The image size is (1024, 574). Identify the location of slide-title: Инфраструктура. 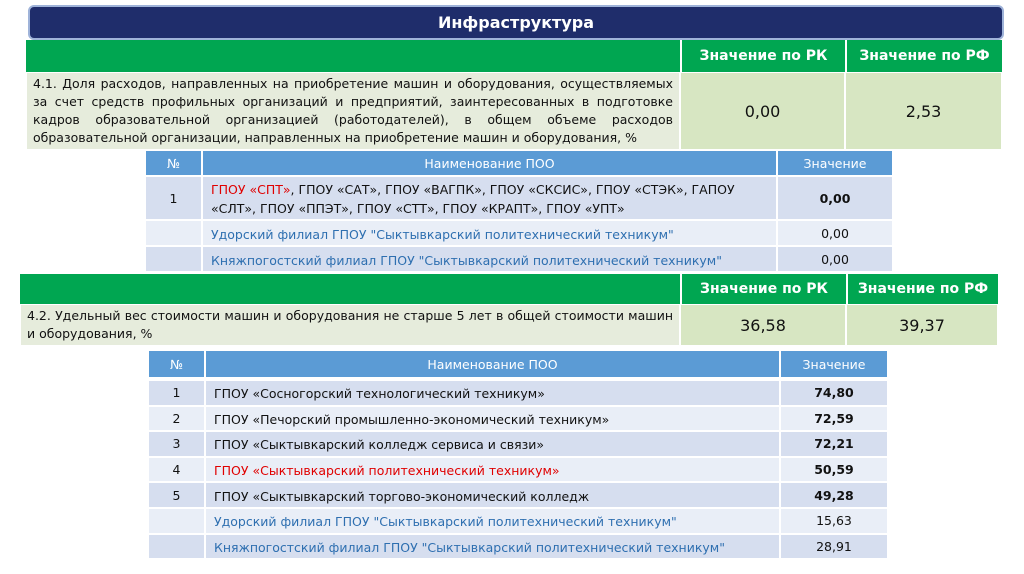
(516, 22).